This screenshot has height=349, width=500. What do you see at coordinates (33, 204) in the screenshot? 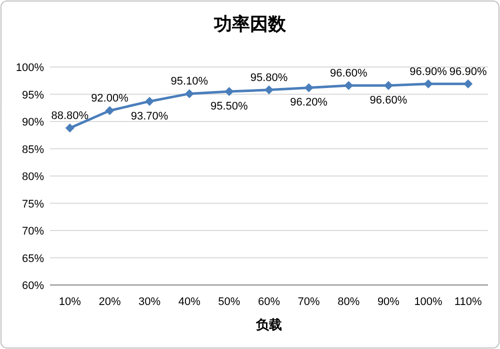
I see `y-tick-label: 75%` at bounding box center [33, 204].